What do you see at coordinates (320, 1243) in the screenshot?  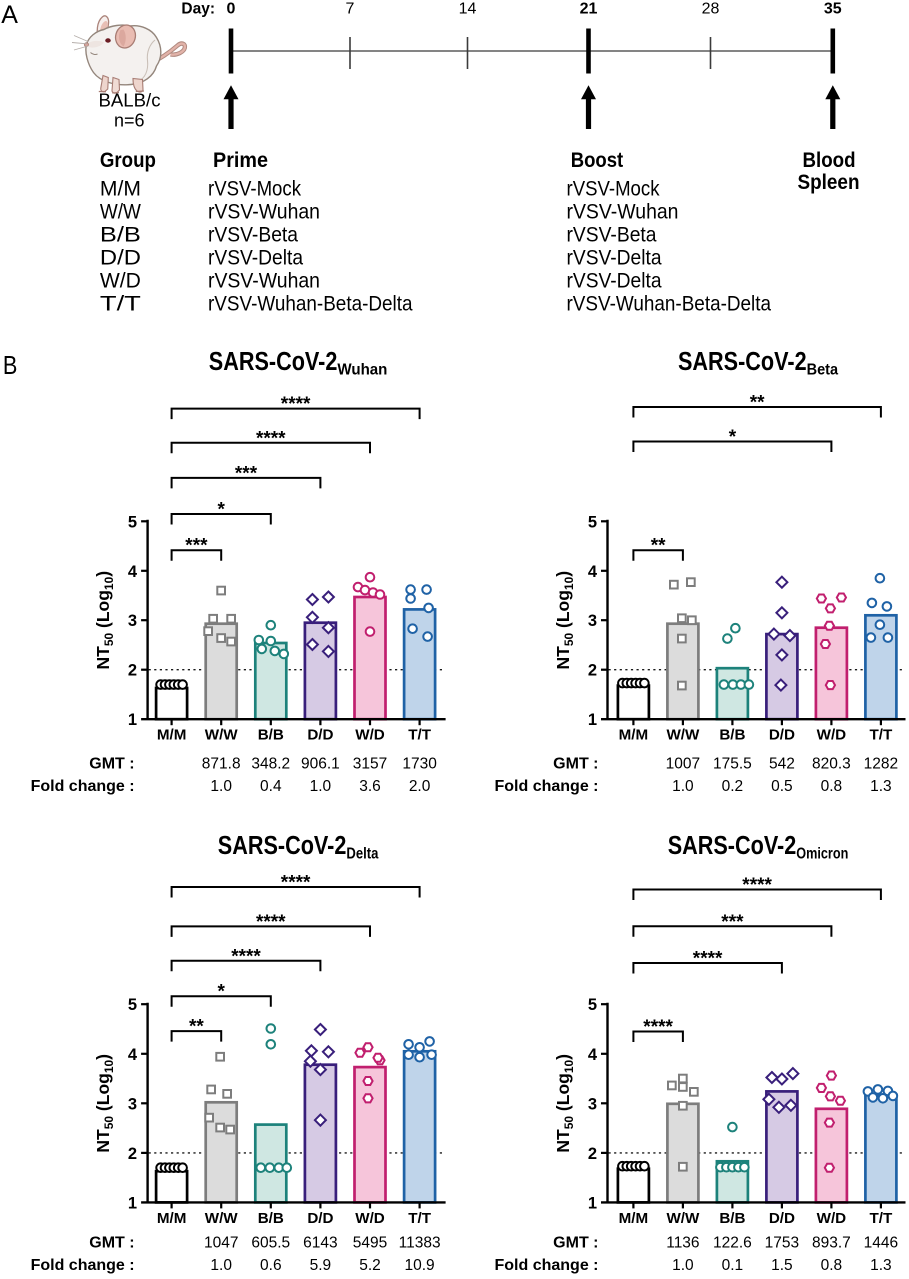 I see `svg-text: 6143` at bounding box center [320, 1243].